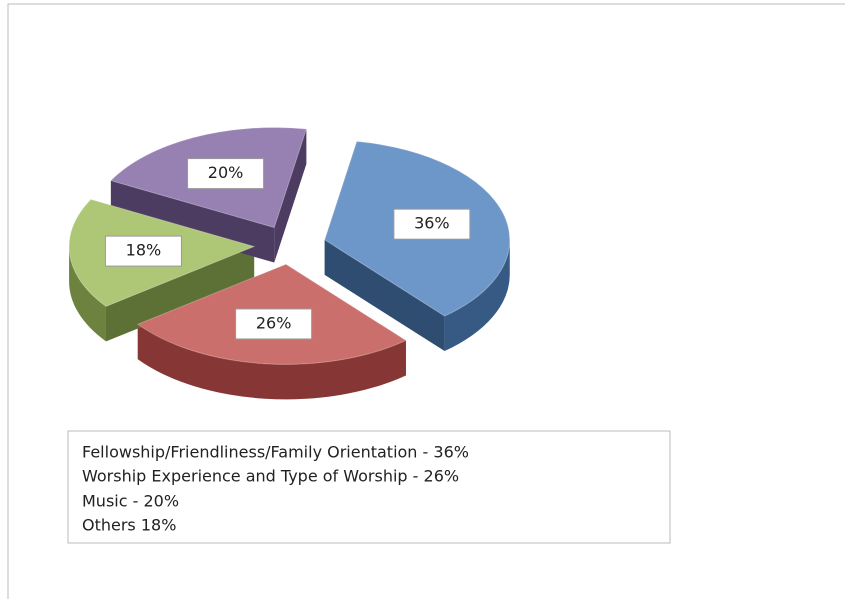 The width and height of the screenshot is (845, 599). What do you see at coordinates (129, 525) in the screenshot?
I see `legend-line: Others 18%` at bounding box center [129, 525].